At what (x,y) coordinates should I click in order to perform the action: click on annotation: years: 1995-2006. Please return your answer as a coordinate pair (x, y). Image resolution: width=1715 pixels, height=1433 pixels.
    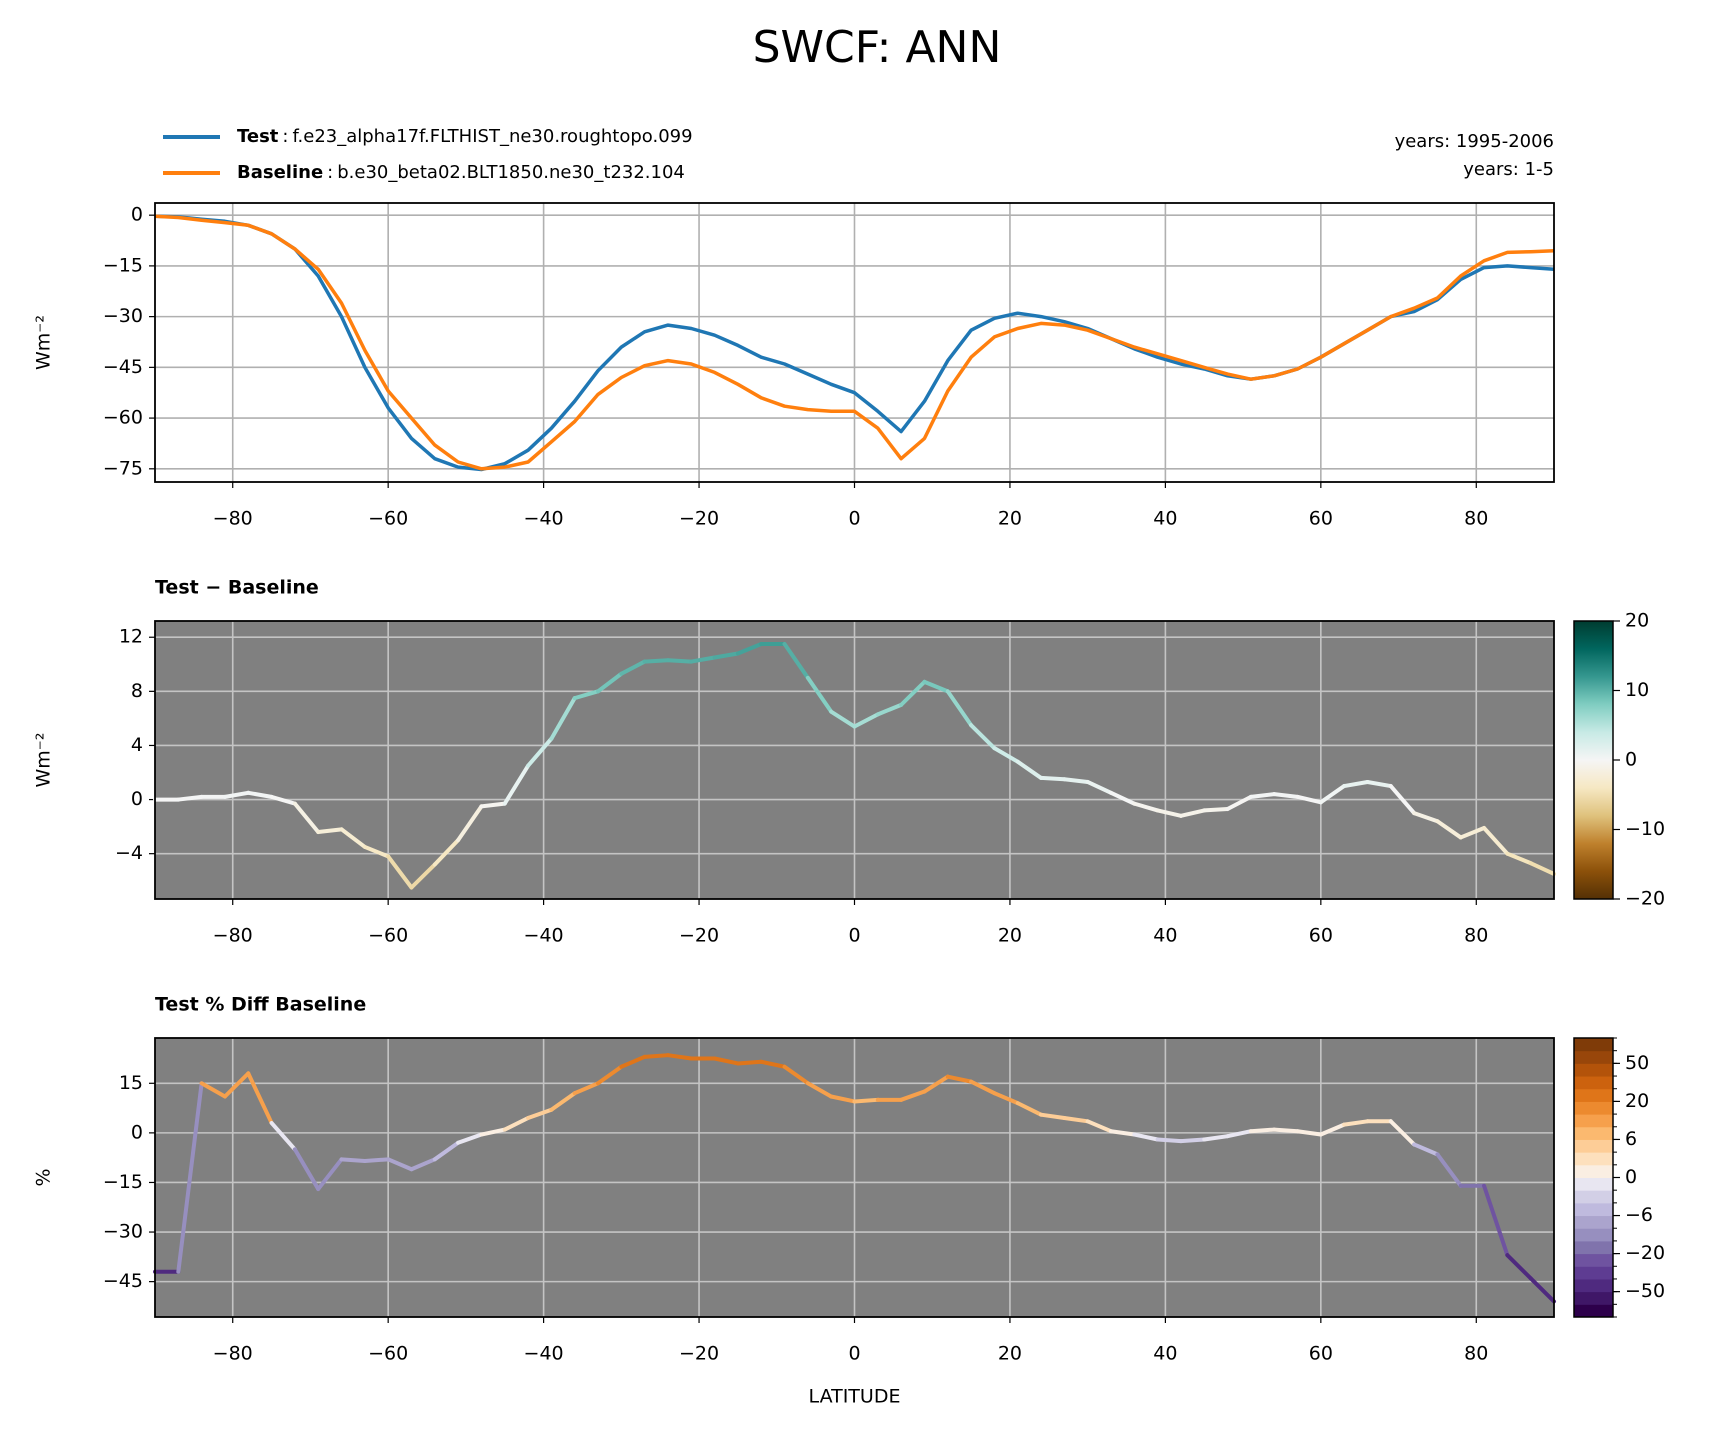
    Looking at the image, I should click on (1474, 141).